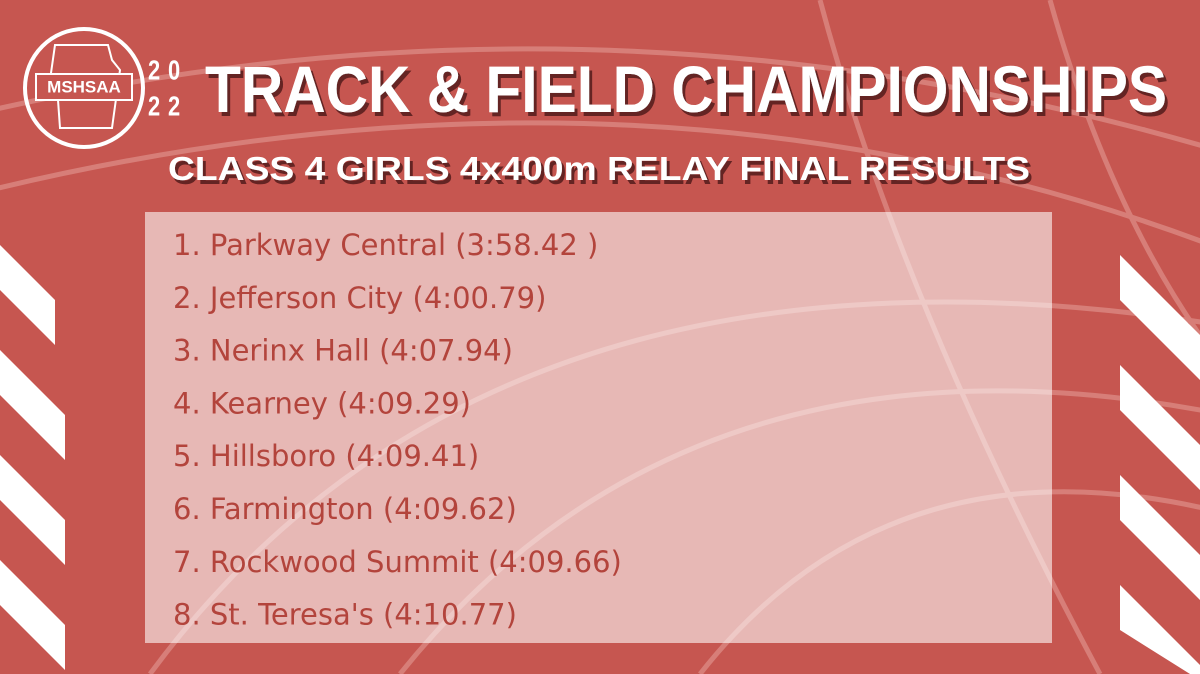 The image size is (1200, 674). I want to click on result-line: 8. St. Teresa's (4:10.77), so click(345, 615).